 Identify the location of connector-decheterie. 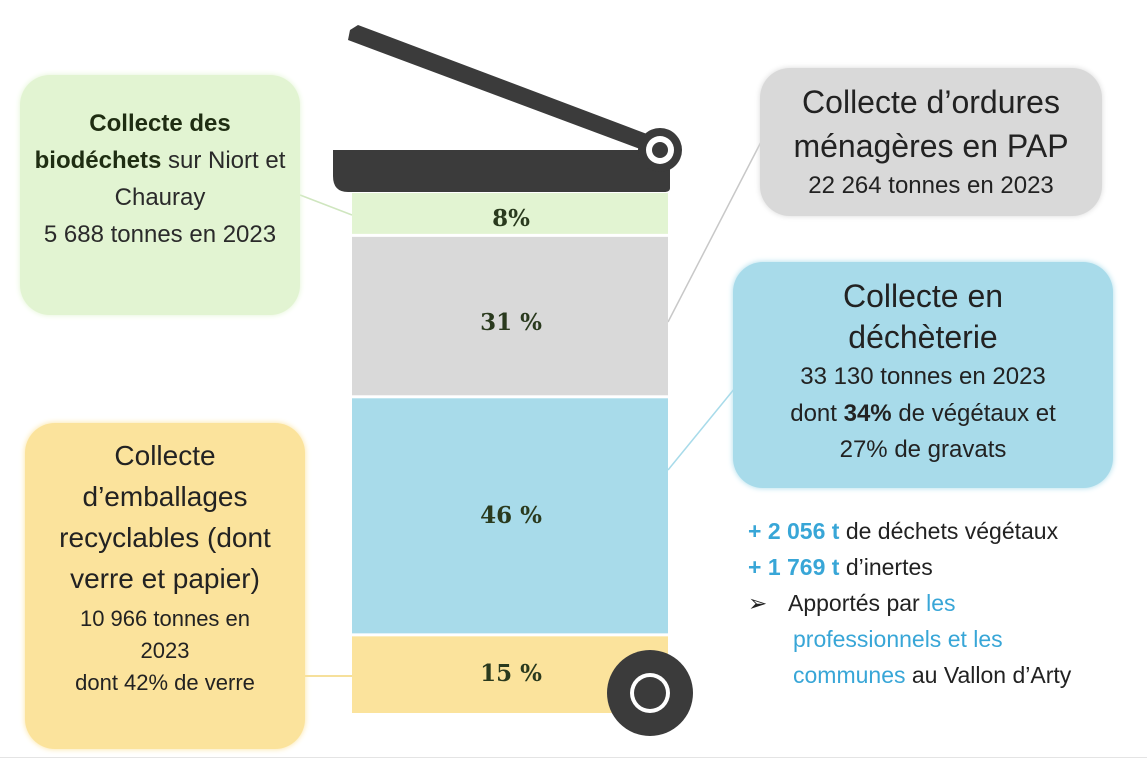
(701, 429).